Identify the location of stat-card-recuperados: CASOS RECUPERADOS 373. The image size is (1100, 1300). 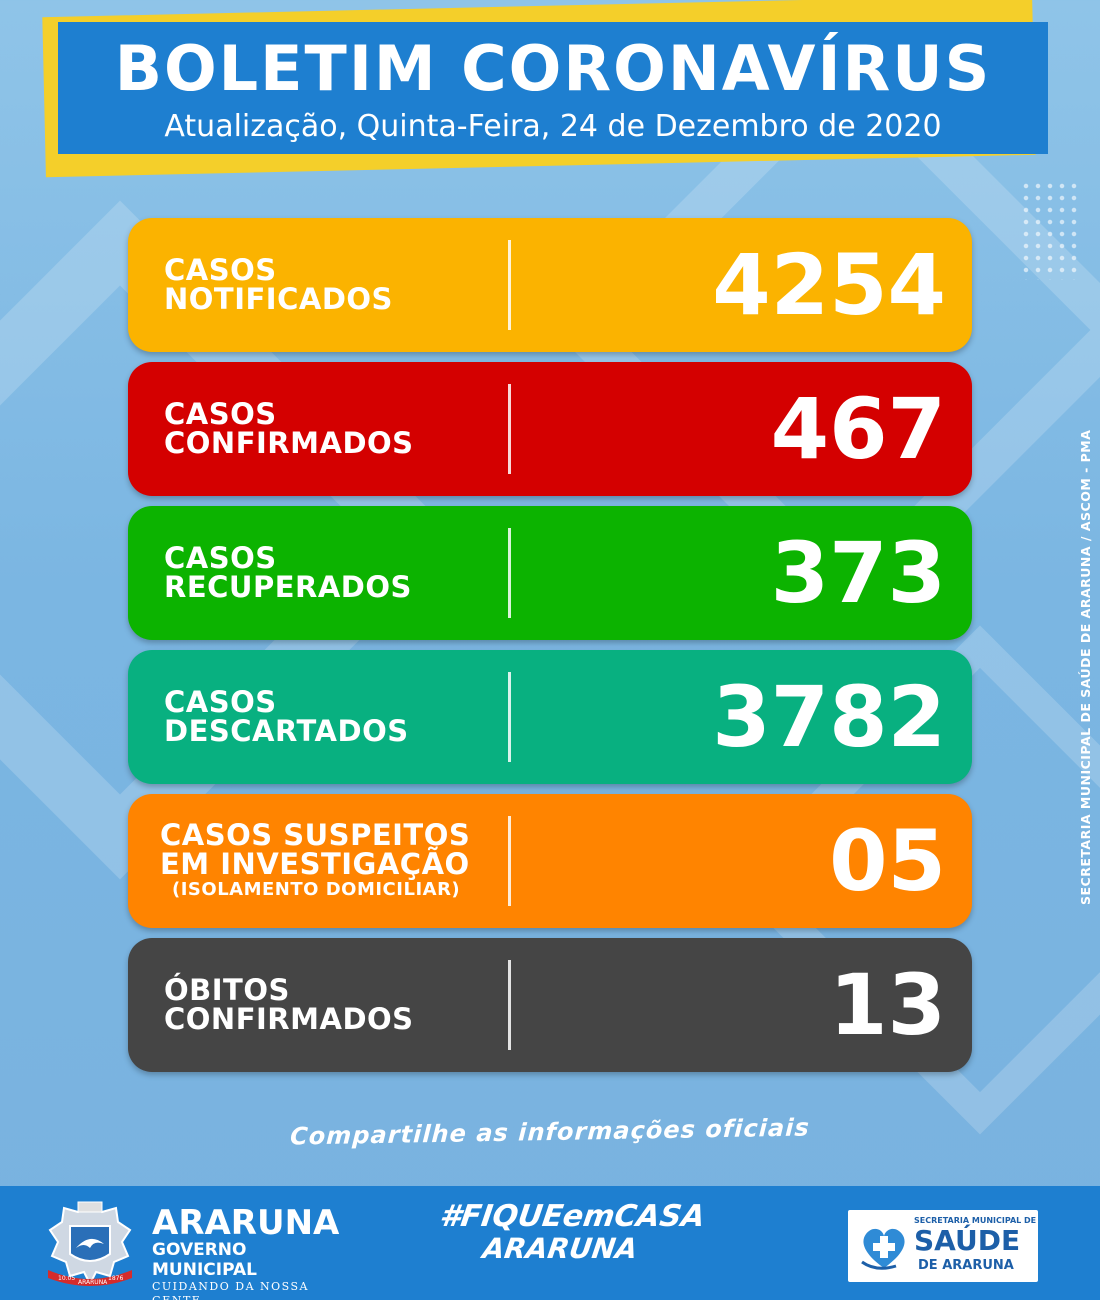
(550, 573).